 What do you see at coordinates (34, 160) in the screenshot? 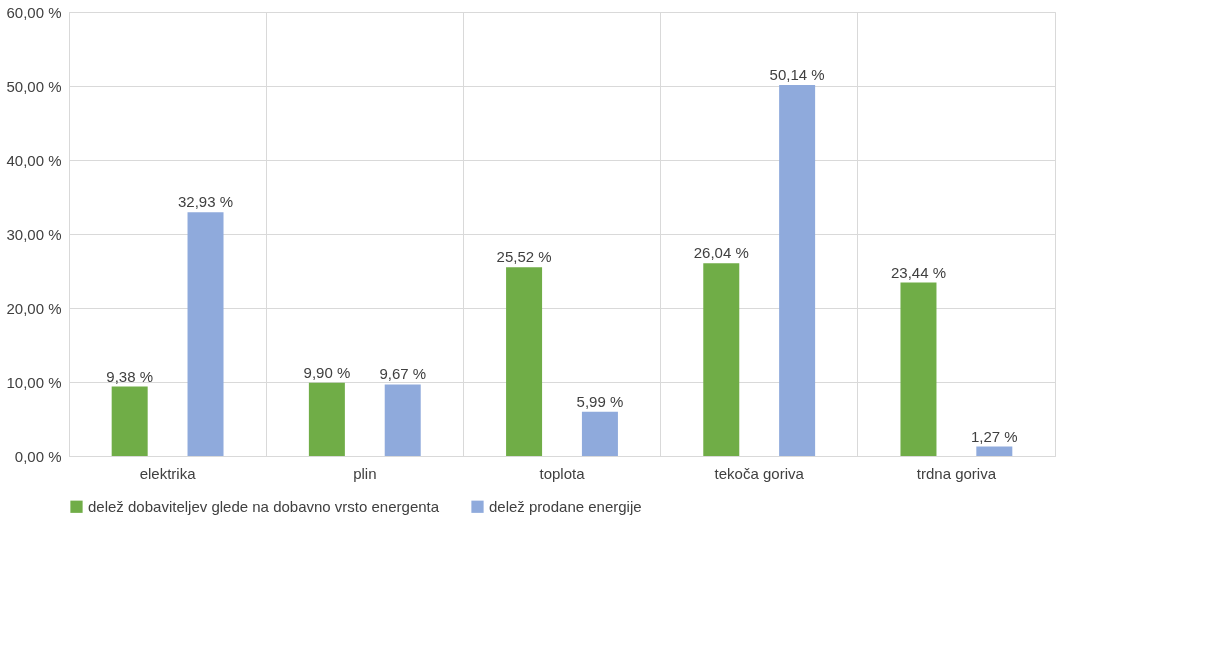
I see `y-tick-label: 40,00 %` at bounding box center [34, 160].